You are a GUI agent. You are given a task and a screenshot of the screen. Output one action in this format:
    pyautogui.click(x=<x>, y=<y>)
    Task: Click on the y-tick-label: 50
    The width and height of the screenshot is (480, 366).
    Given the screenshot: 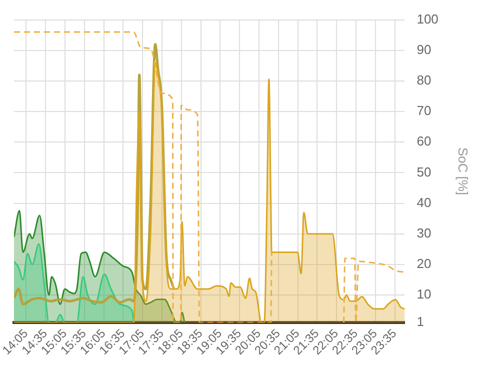 What is the action you would take?
    pyautogui.click(x=424, y=172)
    